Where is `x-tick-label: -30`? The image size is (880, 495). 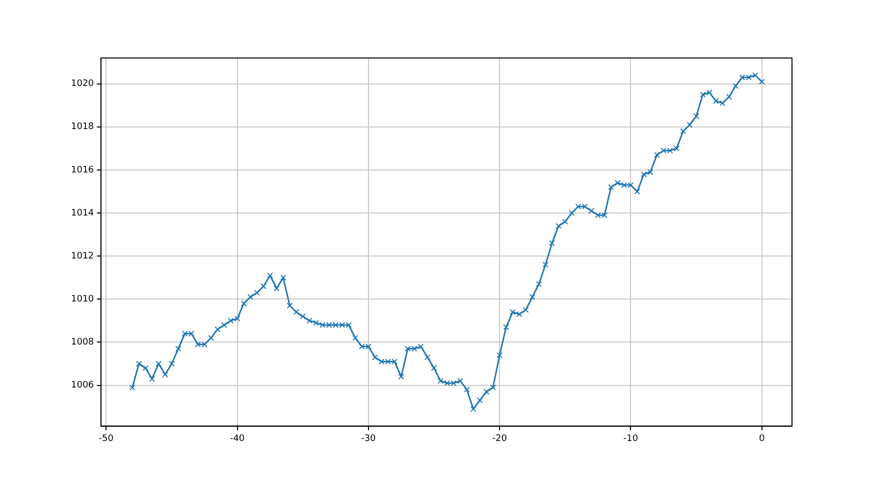
x-tick-label: -30 is located at coordinates (368, 439).